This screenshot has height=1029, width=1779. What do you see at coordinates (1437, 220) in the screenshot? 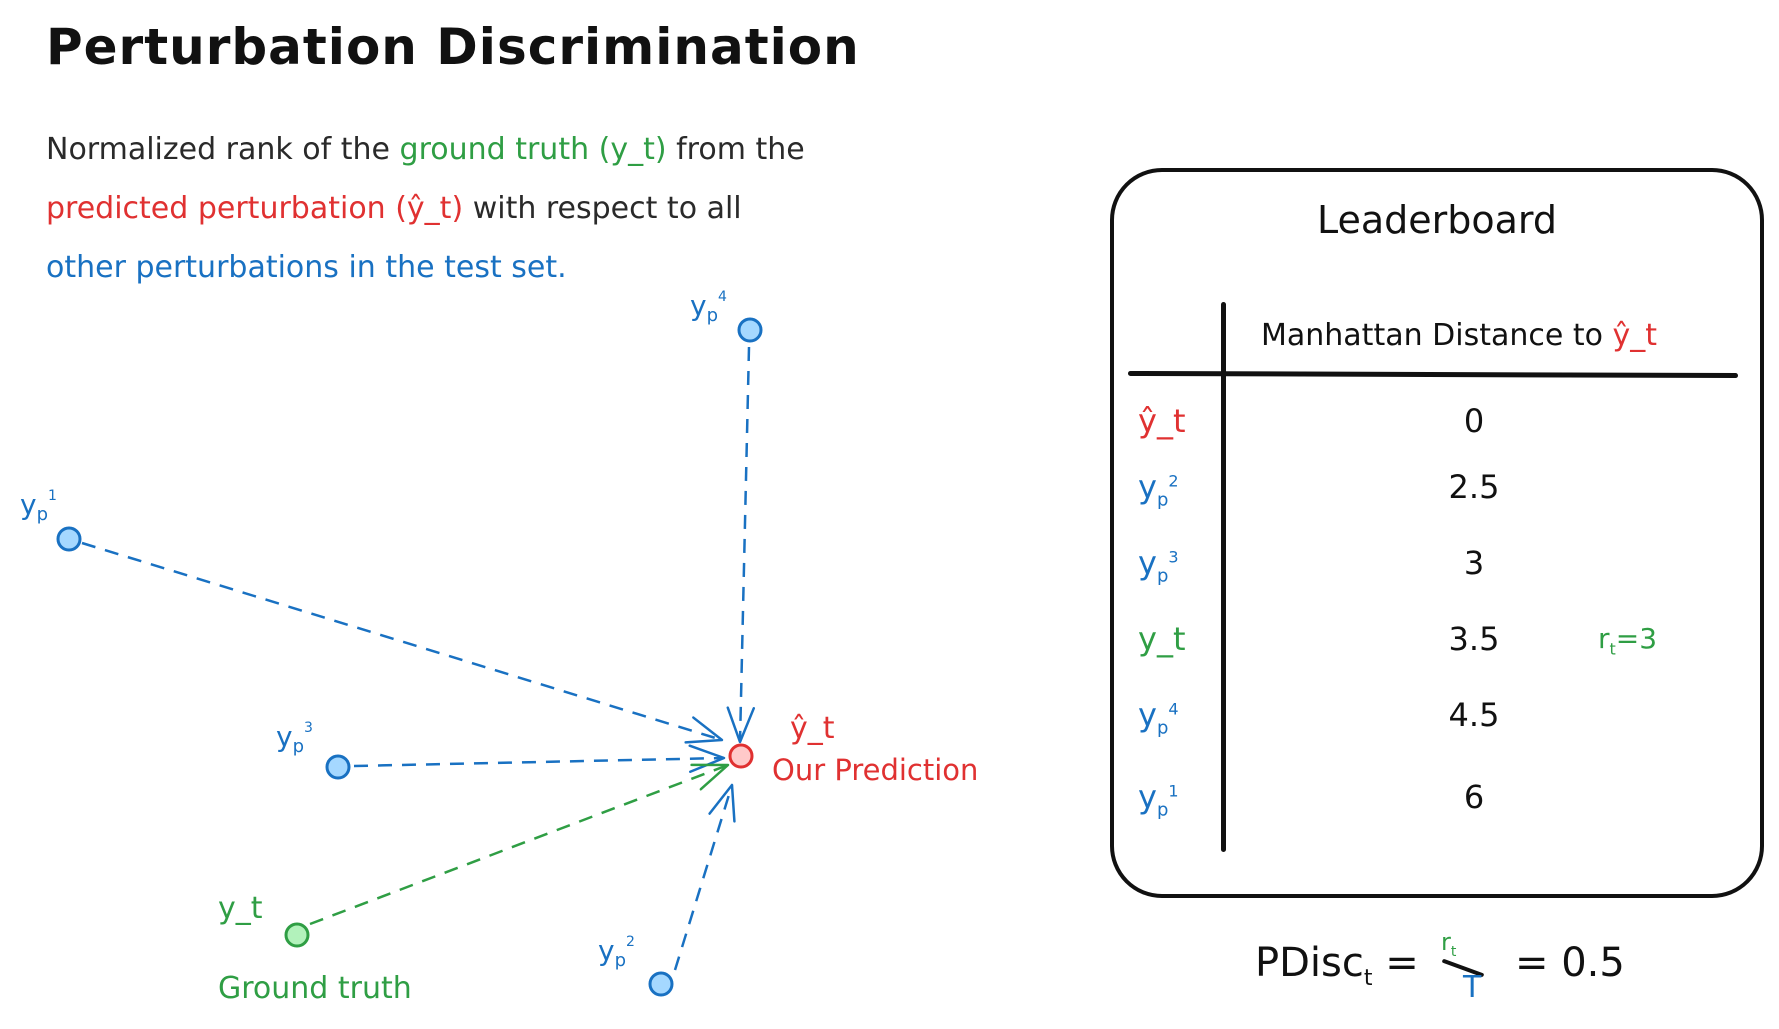
I see `leaderboard-title: Leaderboard` at bounding box center [1437, 220].